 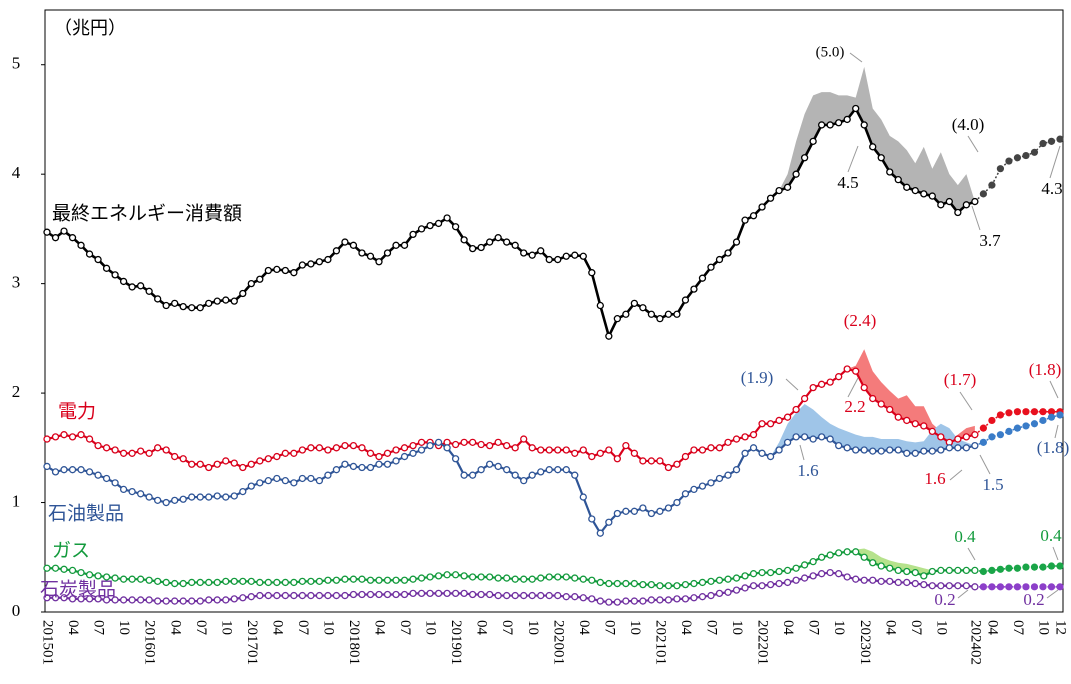 What do you see at coordinates (78, 589) in the screenshot?
I see `series-label: 石炭製品` at bounding box center [78, 589].